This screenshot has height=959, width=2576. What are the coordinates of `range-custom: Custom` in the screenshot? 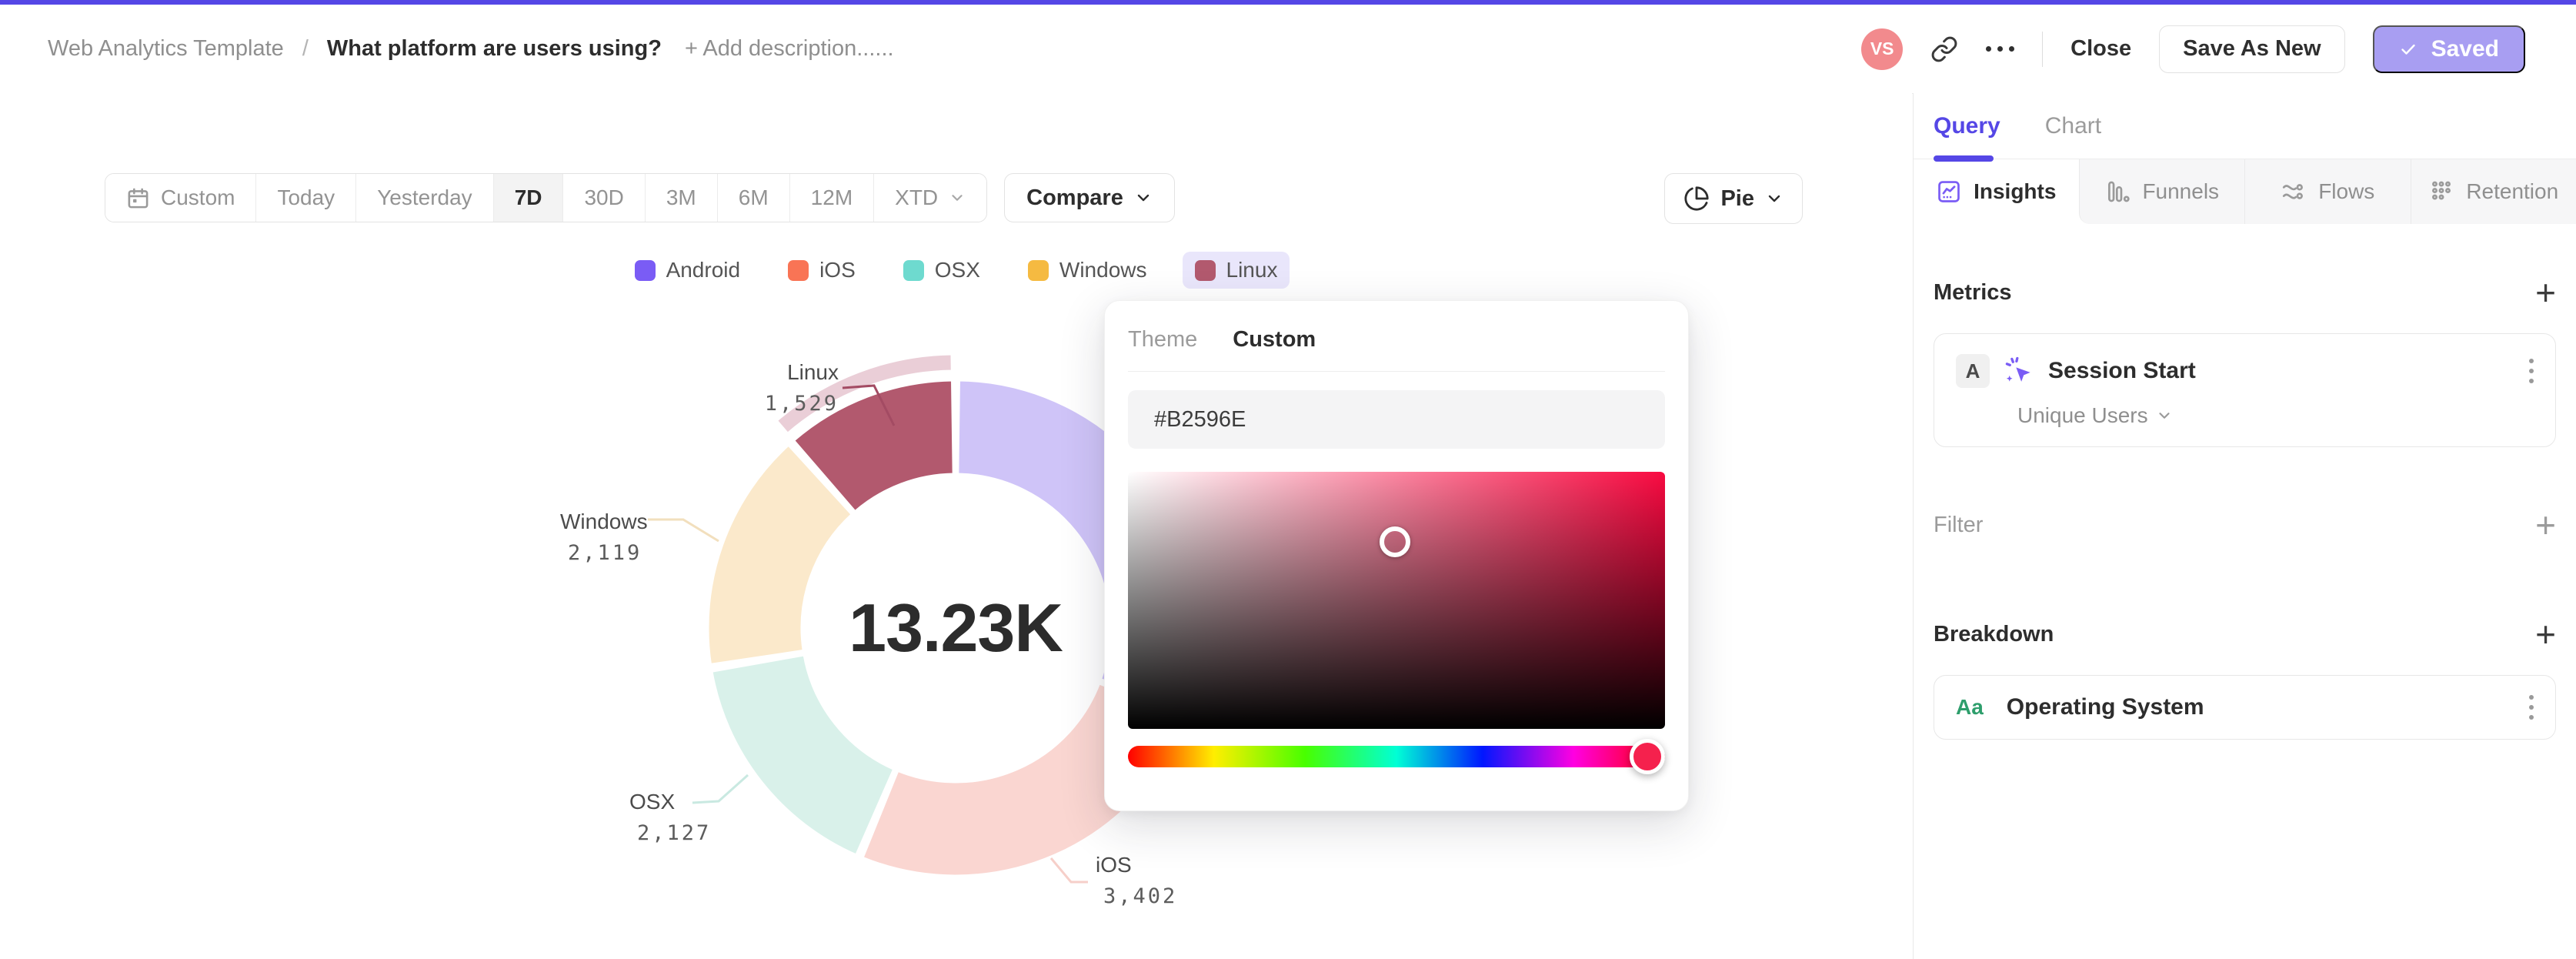 It's located at (180, 198).